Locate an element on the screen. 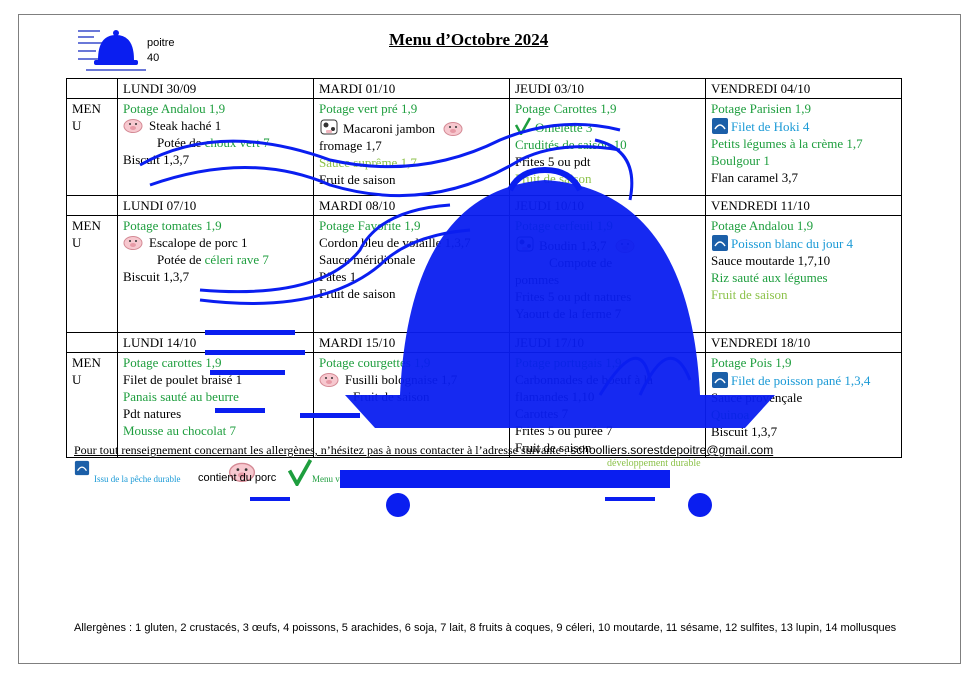 This screenshot has width=979, height=676. dish-line: Filet de poisson pané 1,3,4 is located at coordinates (803, 380).